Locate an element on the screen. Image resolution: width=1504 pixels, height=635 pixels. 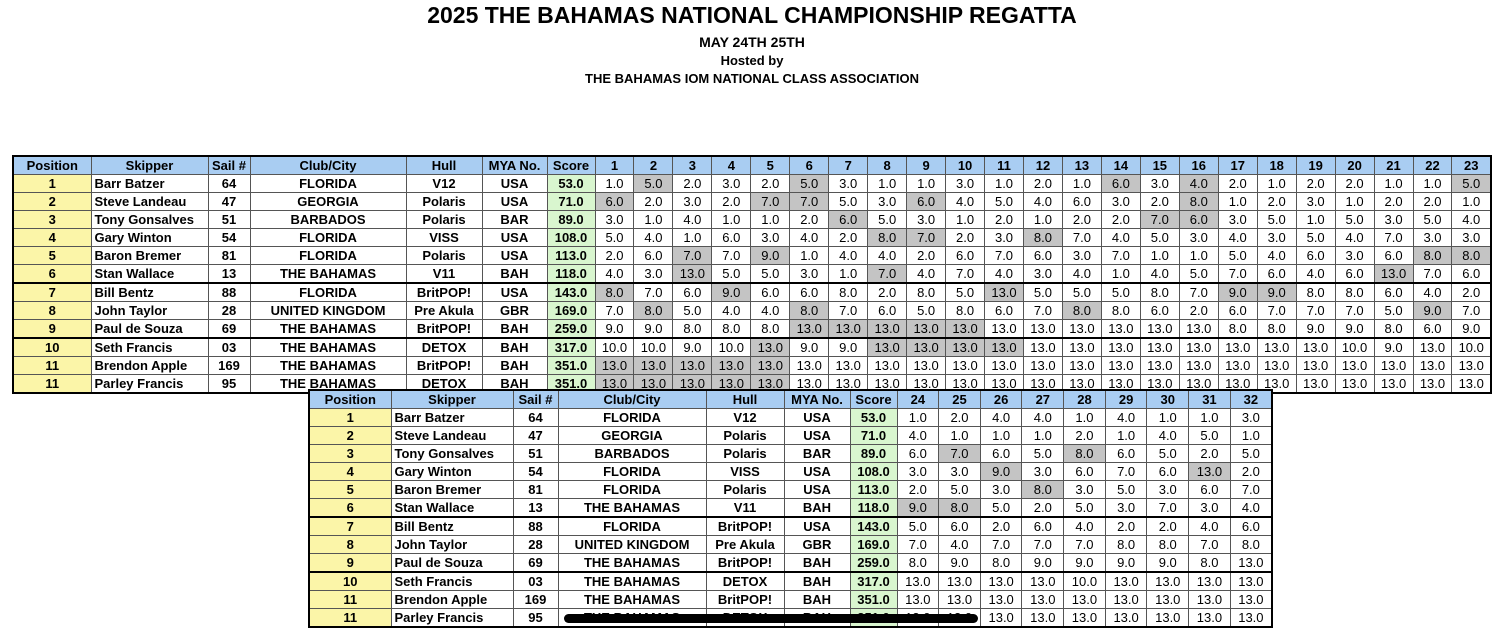
cell-skipper: Seth Francis is located at coordinates (149, 347).